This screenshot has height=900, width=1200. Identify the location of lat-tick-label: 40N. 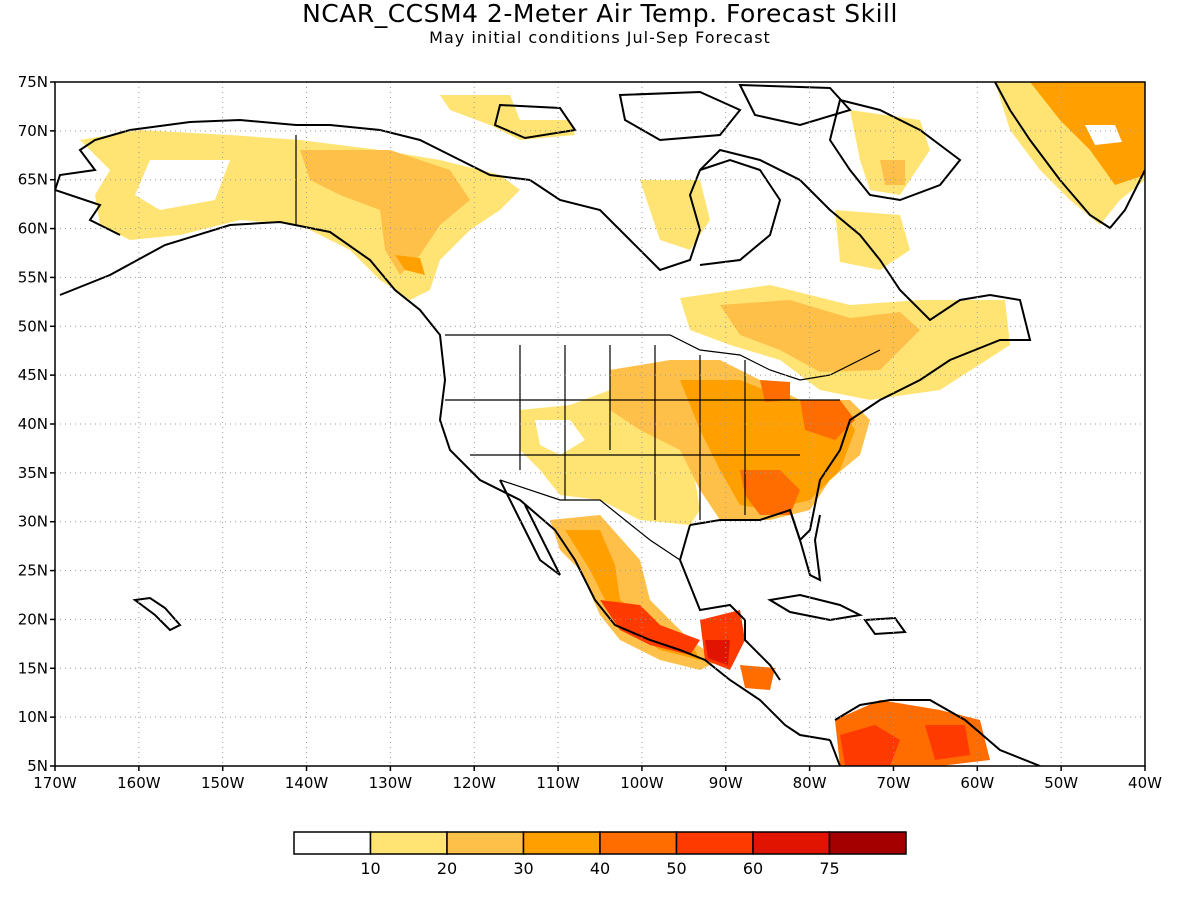
(33, 424).